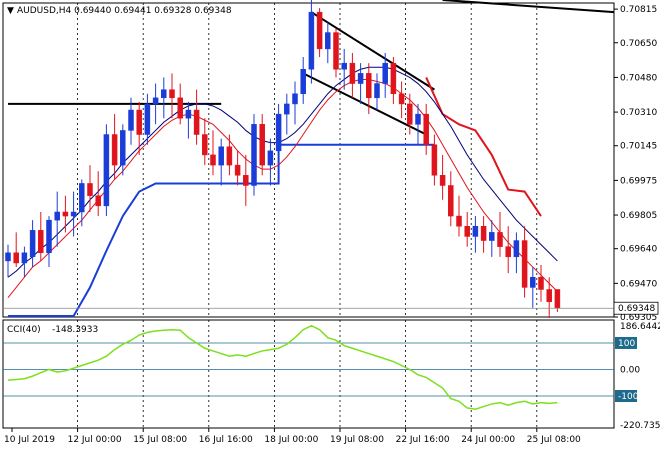 This screenshot has width=660, height=450. What do you see at coordinates (554, 440) in the screenshot?
I see `time-tick-label: 25 Jul 08:00` at bounding box center [554, 440].